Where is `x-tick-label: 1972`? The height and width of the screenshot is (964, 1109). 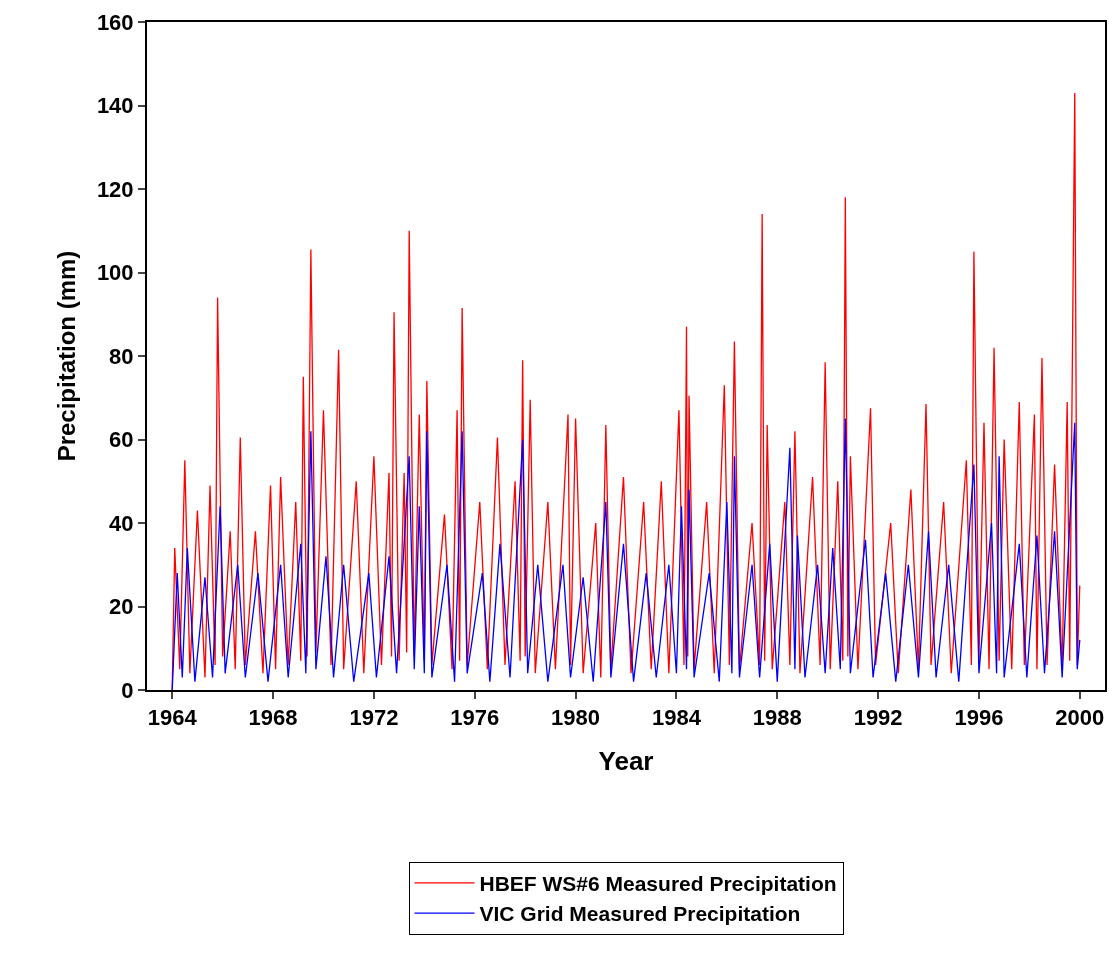
x-tick-label: 1972 is located at coordinates (374, 718).